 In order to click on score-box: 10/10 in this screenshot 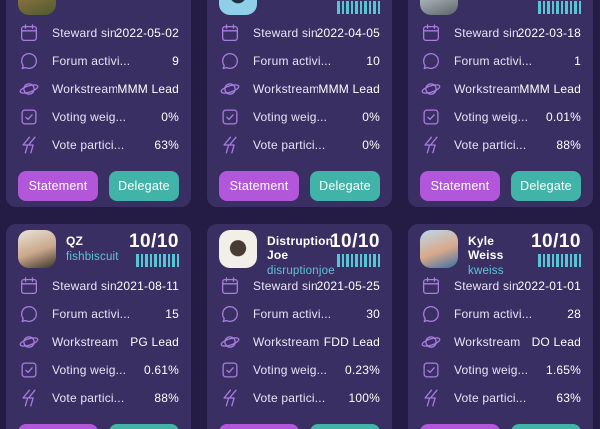, I will do `click(355, 249)`.